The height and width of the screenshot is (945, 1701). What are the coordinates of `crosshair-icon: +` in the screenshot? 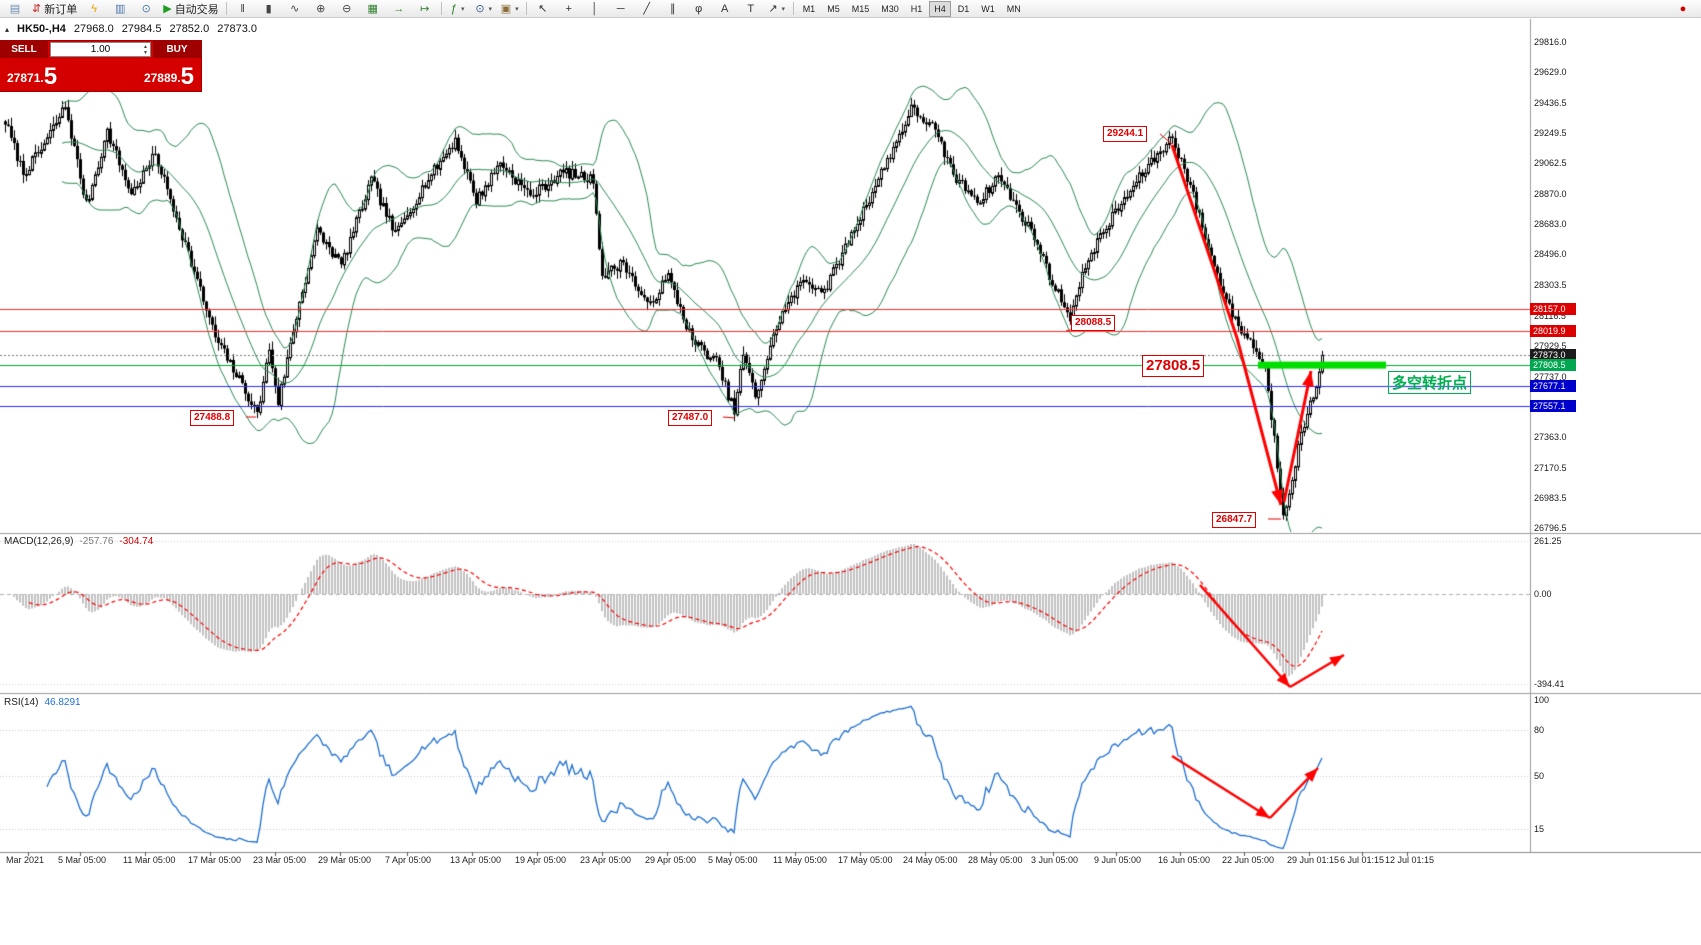 It's located at (569, 9).